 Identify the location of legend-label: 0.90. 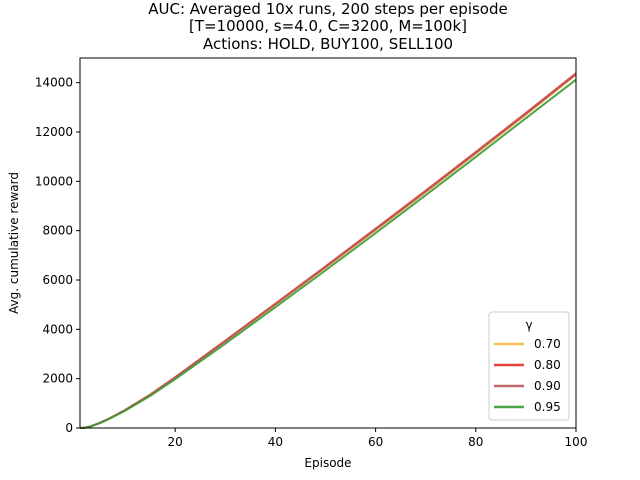
(547, 386).